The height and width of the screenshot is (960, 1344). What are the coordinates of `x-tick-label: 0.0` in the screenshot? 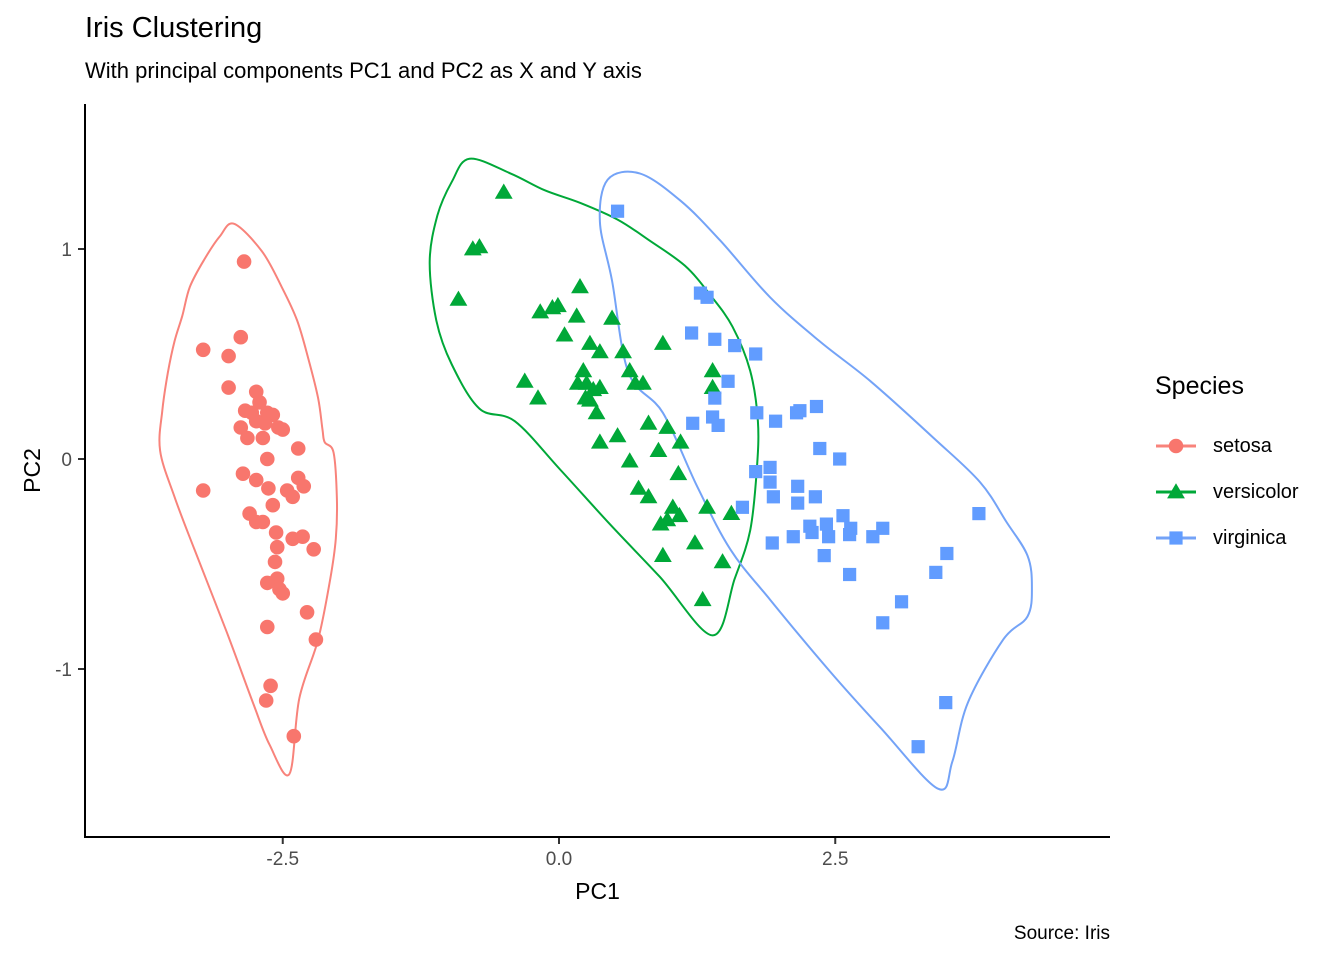 It's located at (559, 859).